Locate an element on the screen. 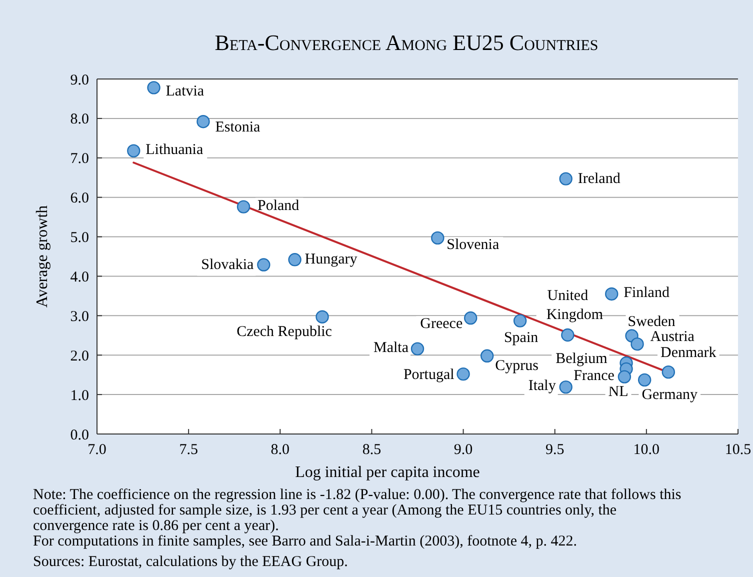 This screenshot has width=753, height=577. annotation: NL is located at coordinates (618, 392).